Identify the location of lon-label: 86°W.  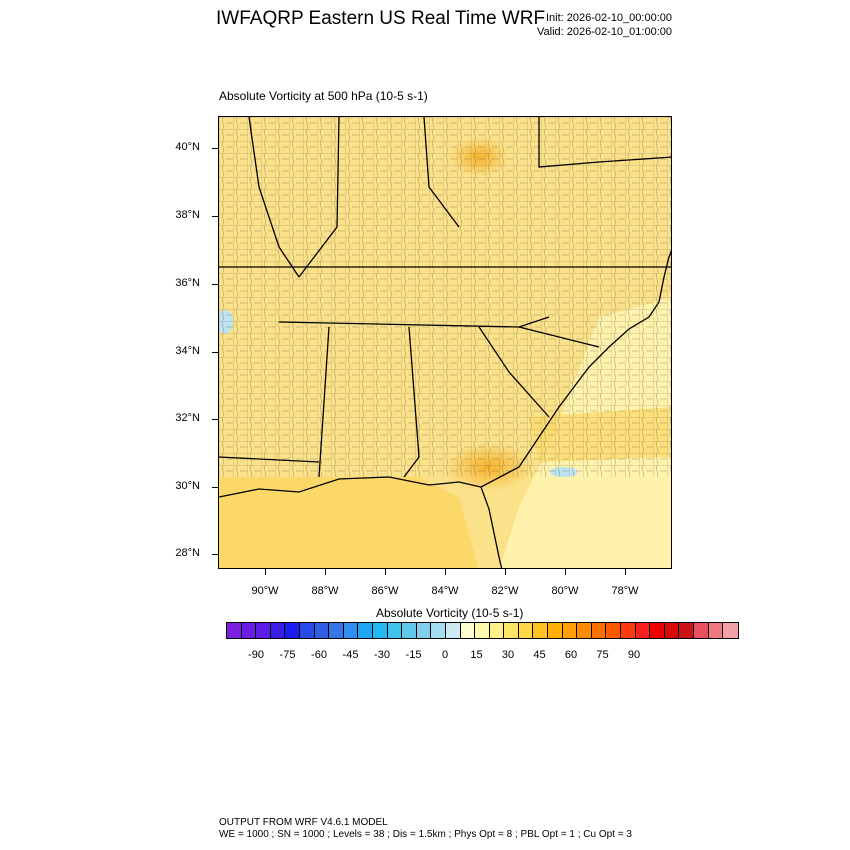
(385, 591).